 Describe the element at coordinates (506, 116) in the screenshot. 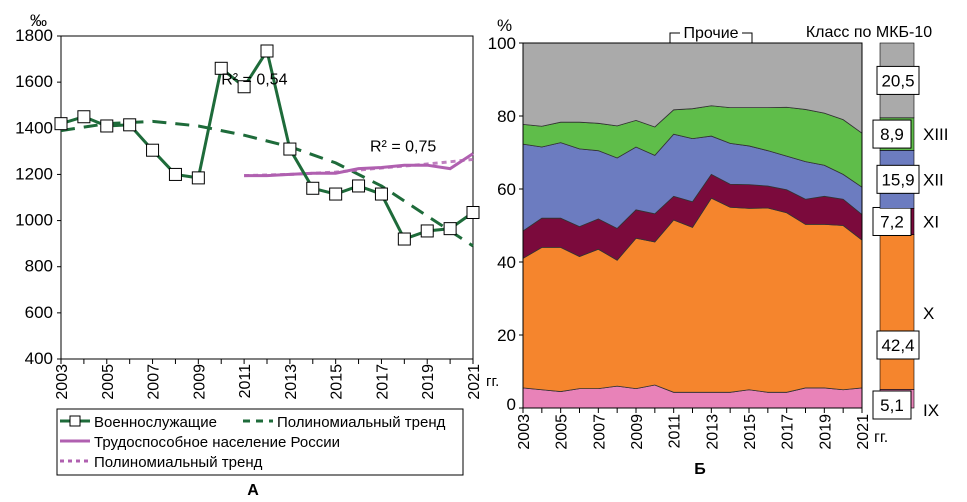

I see `y-tick-label: 80` at that location.